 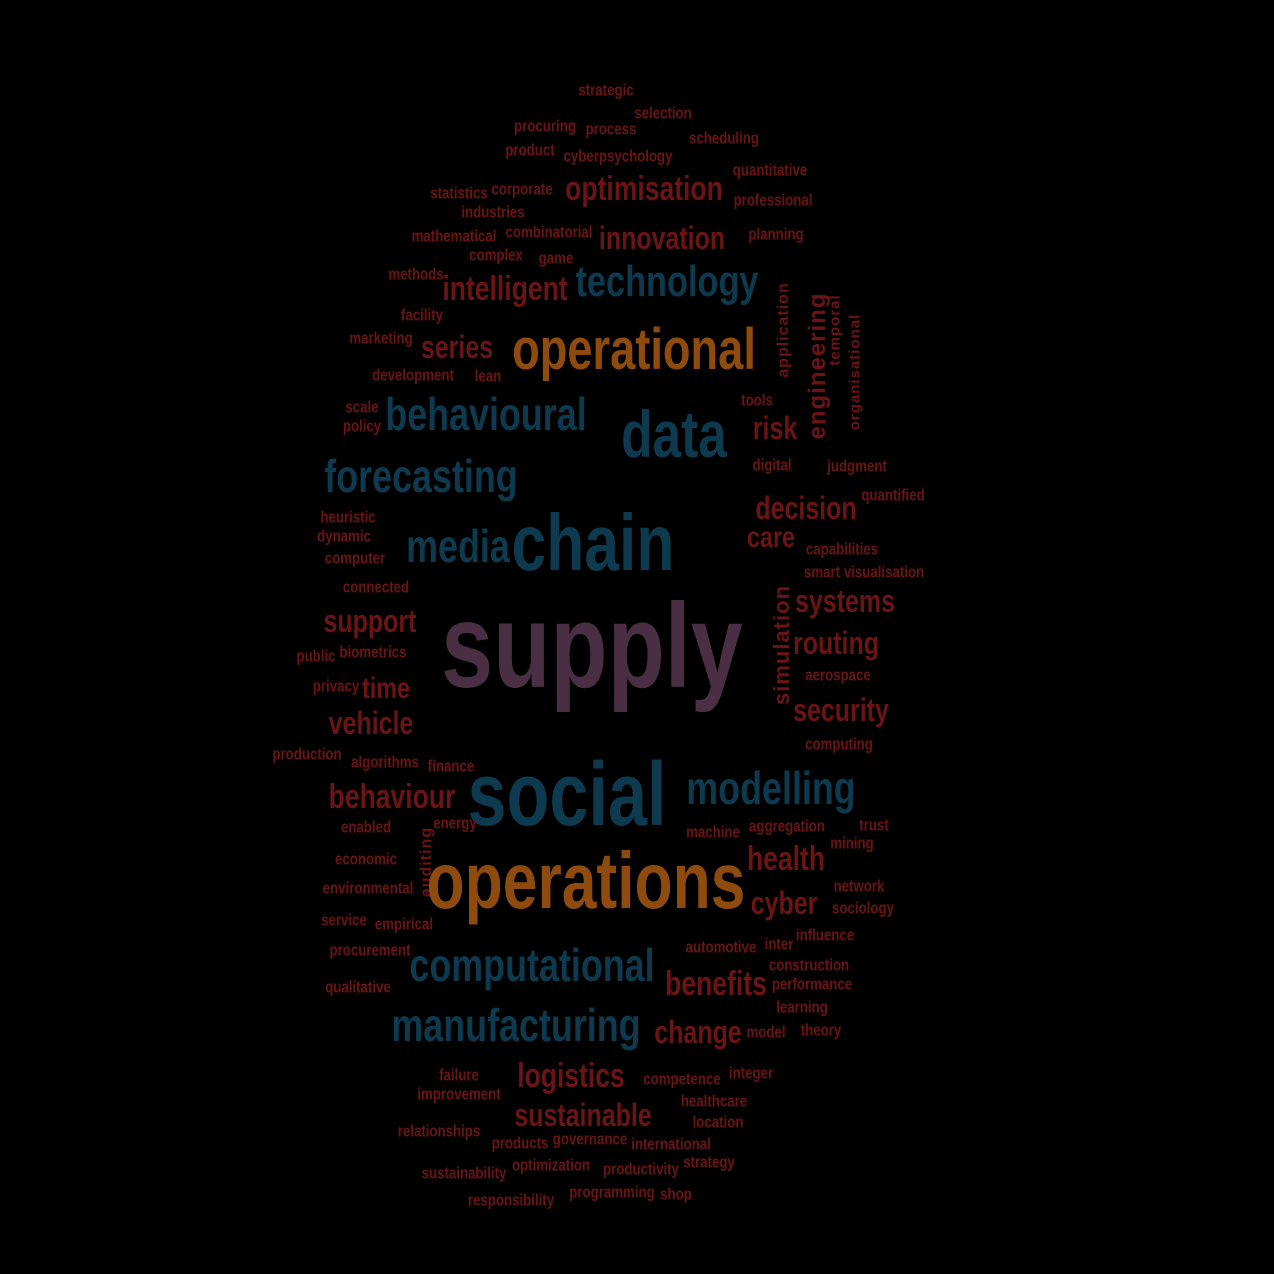 I want to click on word-simulation: simulation, so click(x=781, y=645).